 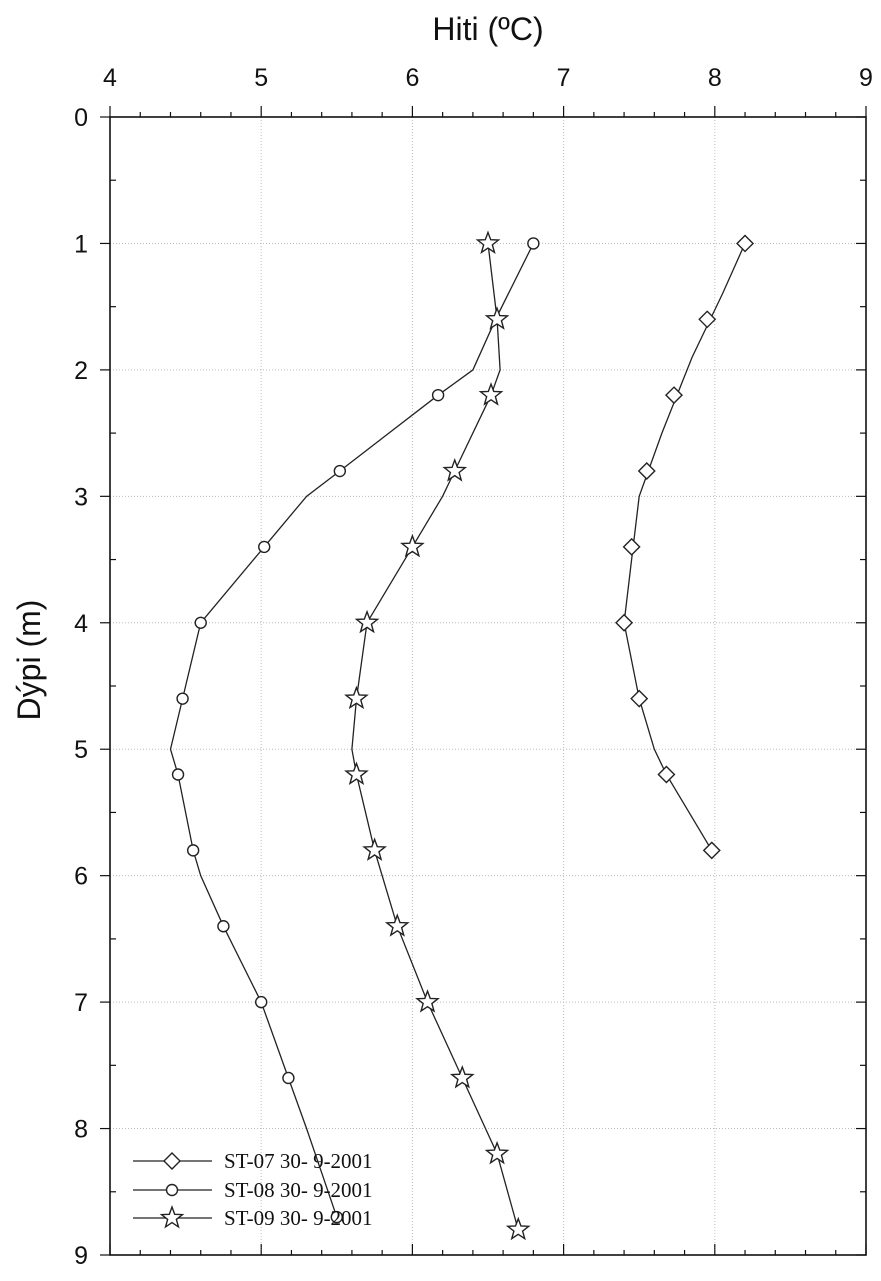 I want to click on y-tick-label: 3, so click(x=81, y=497).